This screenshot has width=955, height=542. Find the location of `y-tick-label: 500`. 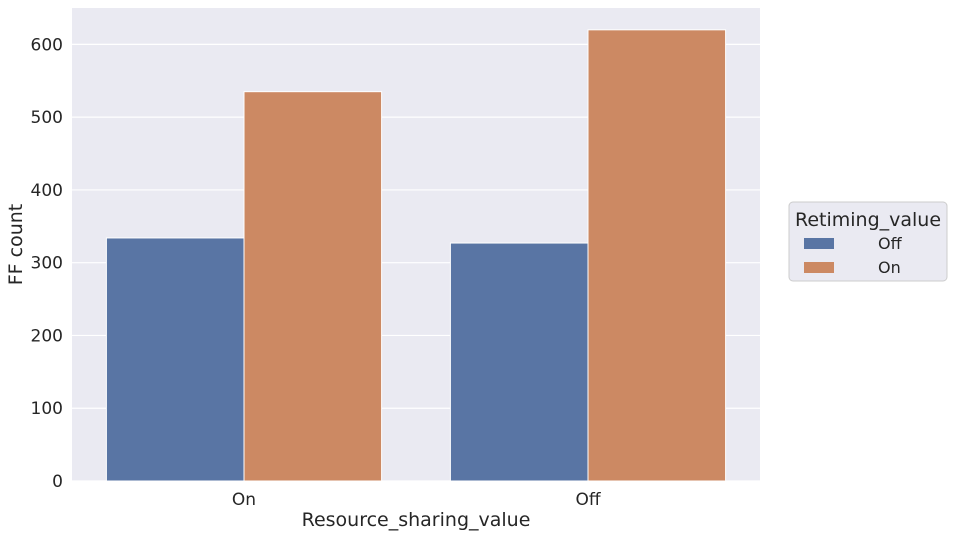

y-tick-label: 500 is located at coordinates (47, 118).